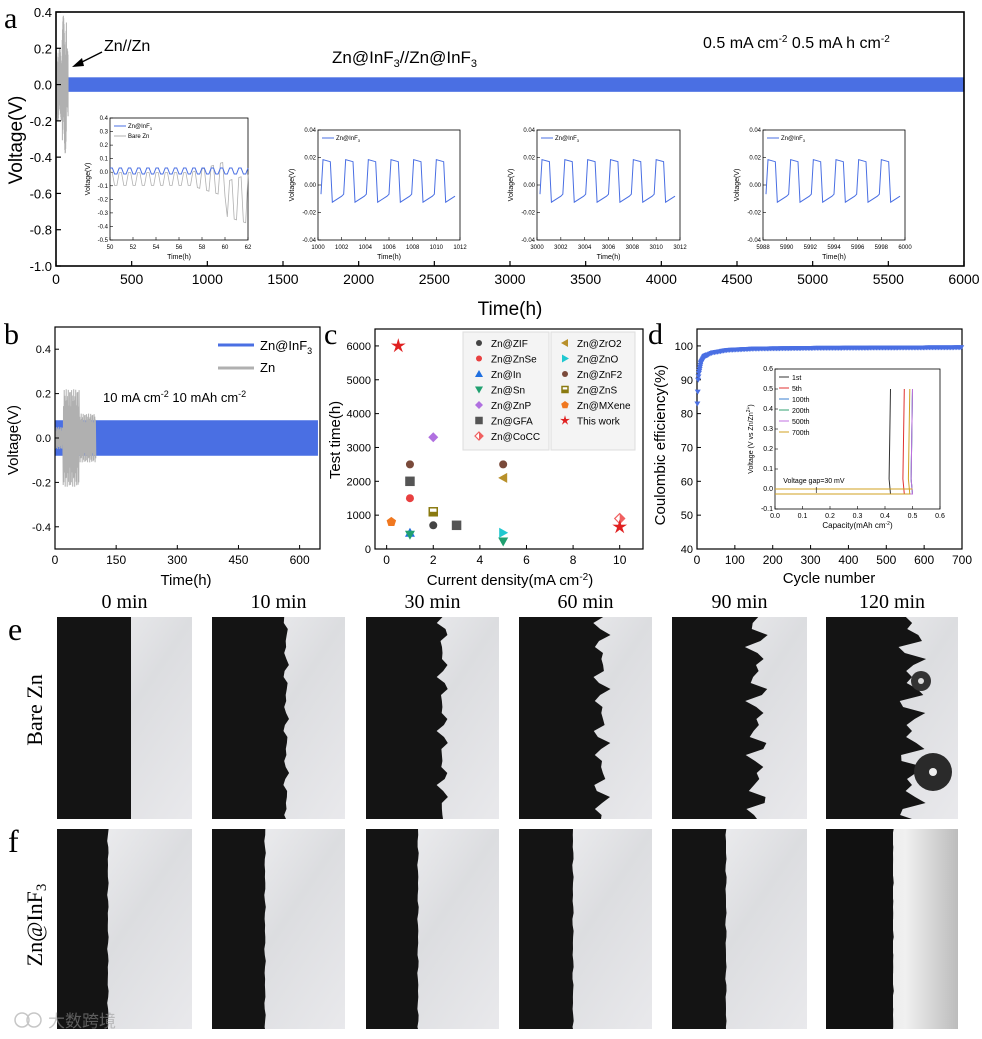 The width and height of the screenshot is (982, 1039). I want to click on inset-annotation: Voltage gap=30 mV, so click(814, 481).